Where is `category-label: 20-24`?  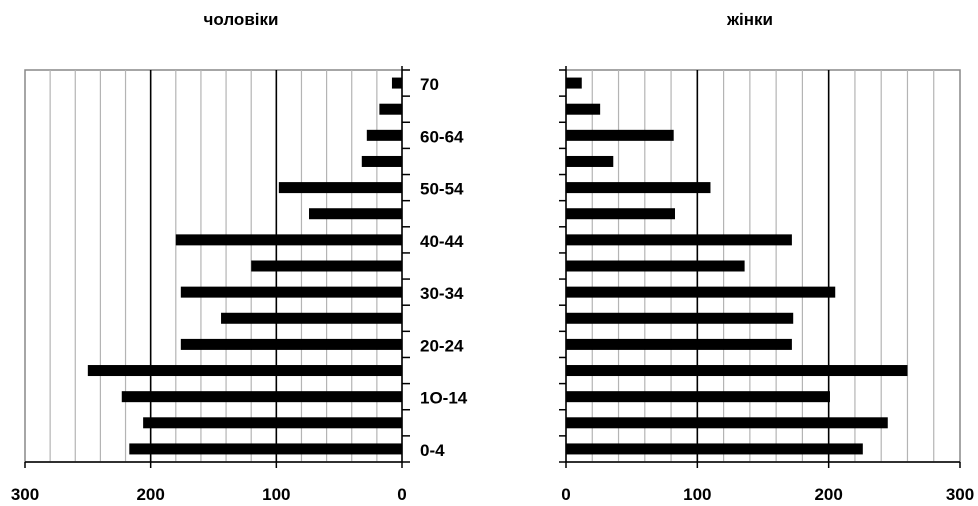
category-label: 20-24 is located at coordinates (442, 345).